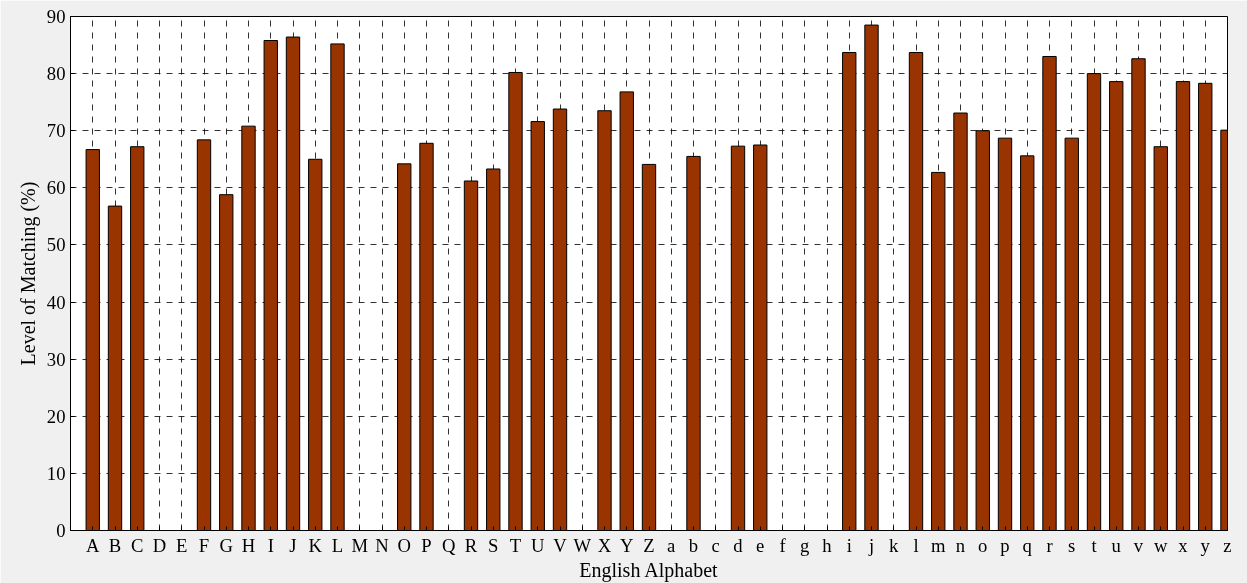 The width and height of the screenshot is (1247, 583). What do you see at coordinates (1183, 545) in the screenshot?
I see `x-tick-label: x` at bounding box center [1183, 545].